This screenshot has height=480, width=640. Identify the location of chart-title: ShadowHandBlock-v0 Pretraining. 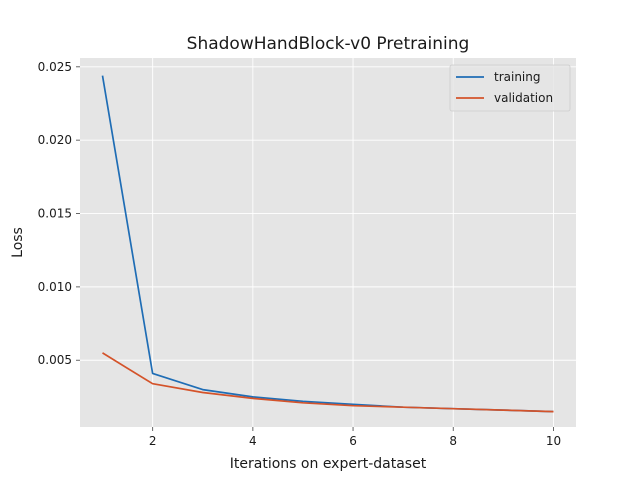
(328, 44).